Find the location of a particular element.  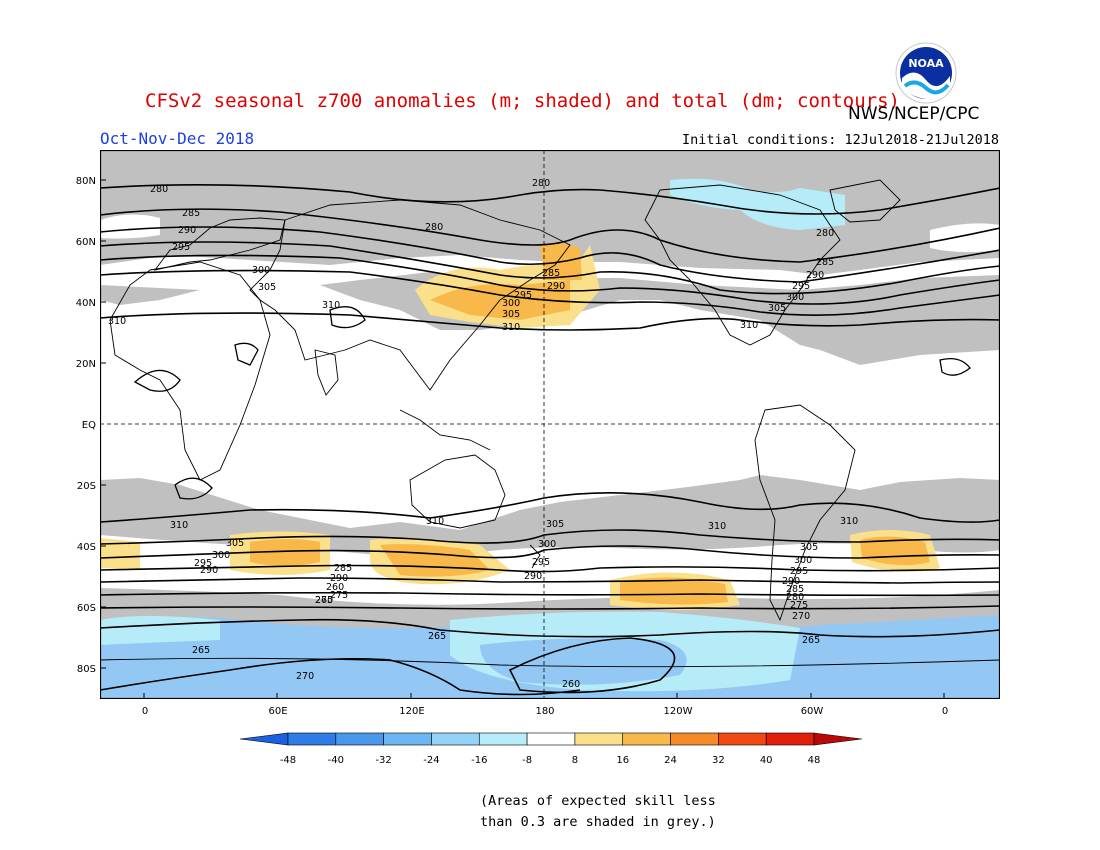

lon-label: 60E is located at coordinates (277, 711).